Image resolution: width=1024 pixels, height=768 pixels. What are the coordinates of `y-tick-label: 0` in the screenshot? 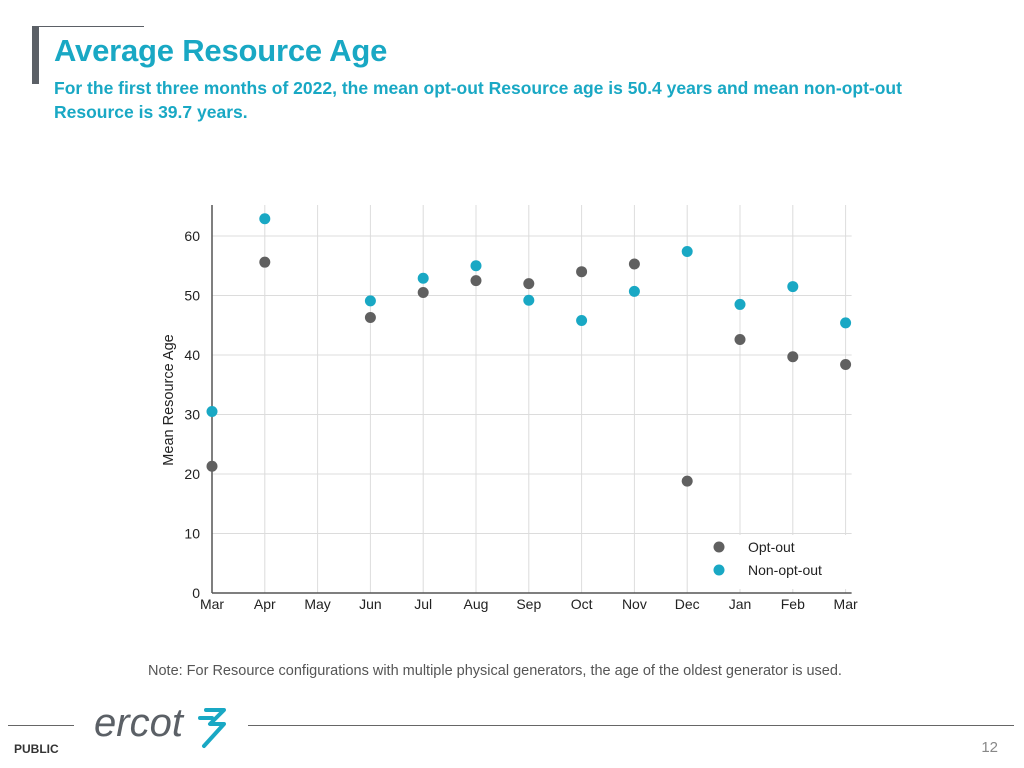 It's located at (196, 593).